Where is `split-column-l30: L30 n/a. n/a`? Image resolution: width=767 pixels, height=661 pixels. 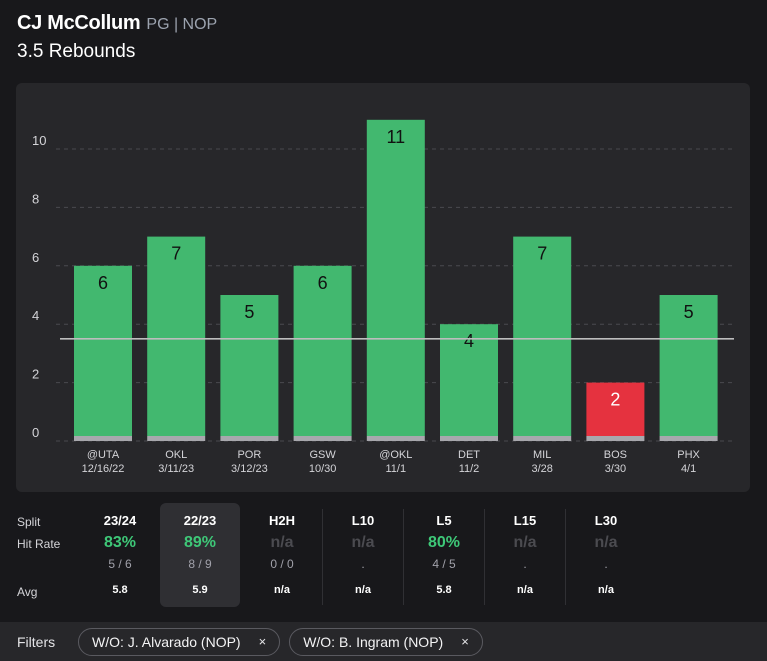 split-column-l30: L30 n/a. n/a is located at coordinates (606, 555).